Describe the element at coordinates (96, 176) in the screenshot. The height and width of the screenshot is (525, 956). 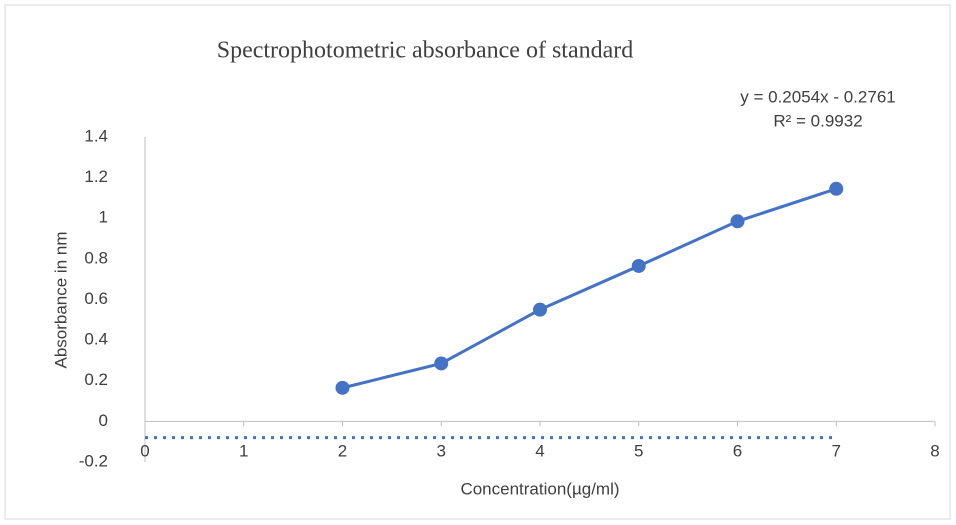
I see `y-tick-label: 1.2` at that location.